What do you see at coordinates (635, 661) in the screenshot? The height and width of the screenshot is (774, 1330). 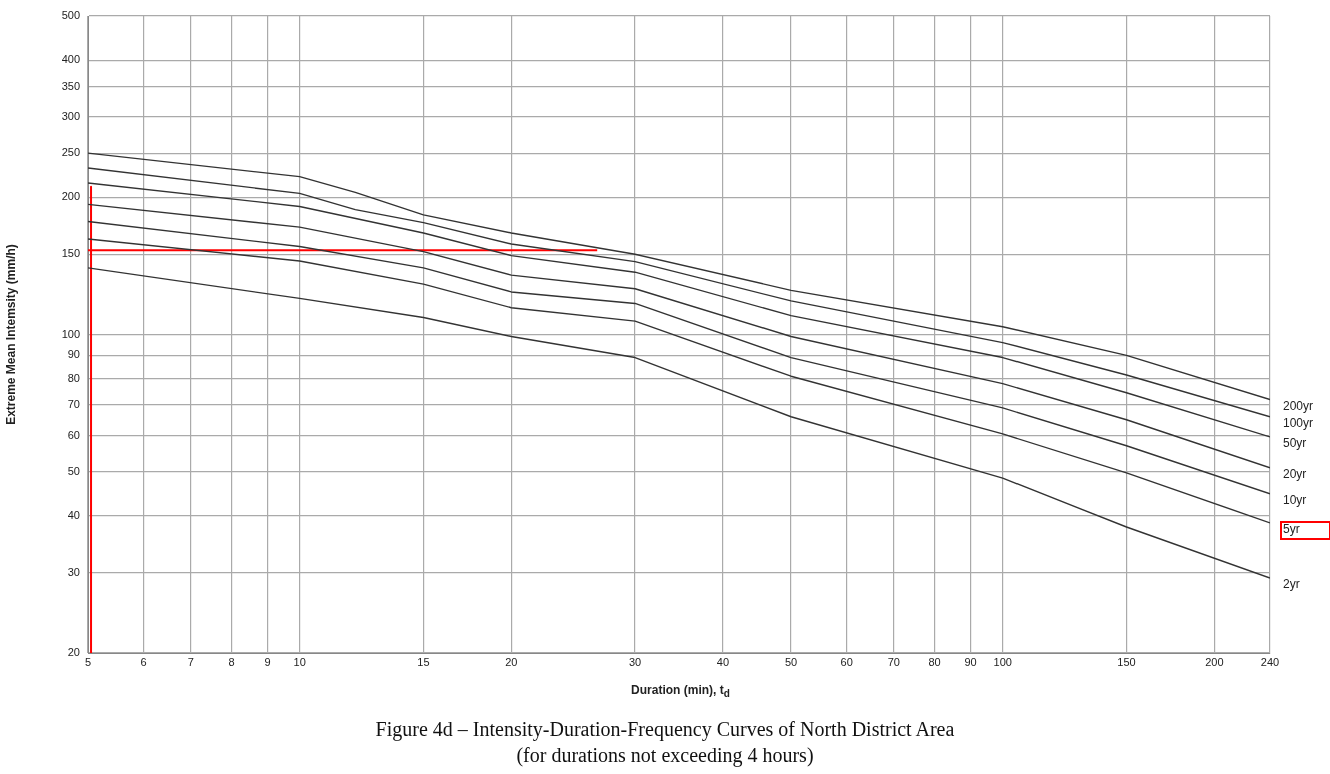 I see `x-tick-label: 30` at bounding box center [635, 661].